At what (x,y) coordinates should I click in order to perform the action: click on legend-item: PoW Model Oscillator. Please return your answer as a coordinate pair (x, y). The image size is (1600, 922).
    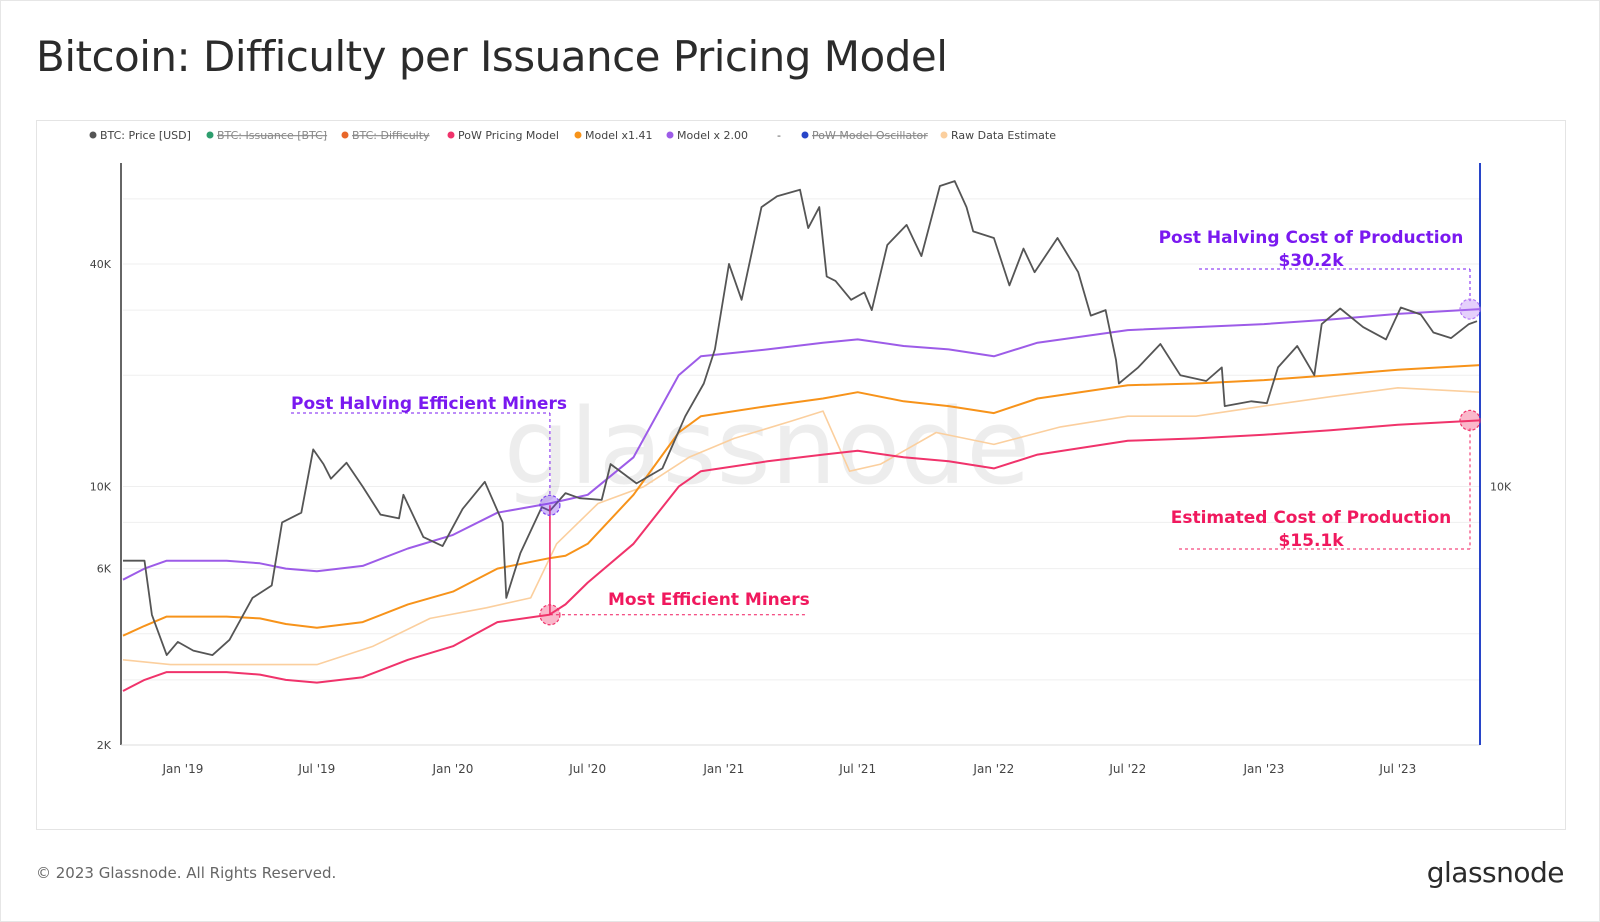
    Looking at the image, I should click on (870, 135).